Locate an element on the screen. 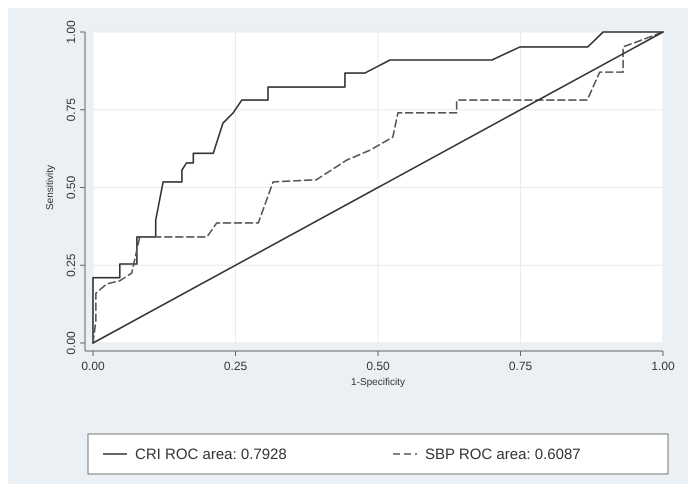 The image size is (696, 492). x-tick-label: 0.25 is located at coordinates (236, 366).